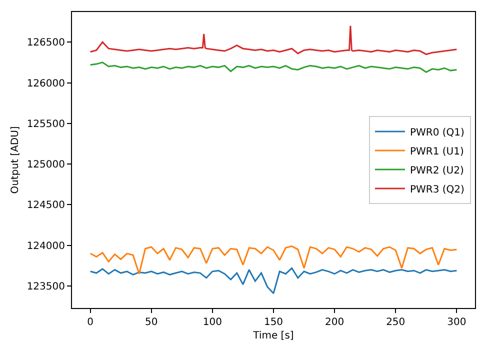  What do you see at coordinates (212, 322) in the screenshot?
I see `x-tick-label: 100` at bounding box center [212, 322].